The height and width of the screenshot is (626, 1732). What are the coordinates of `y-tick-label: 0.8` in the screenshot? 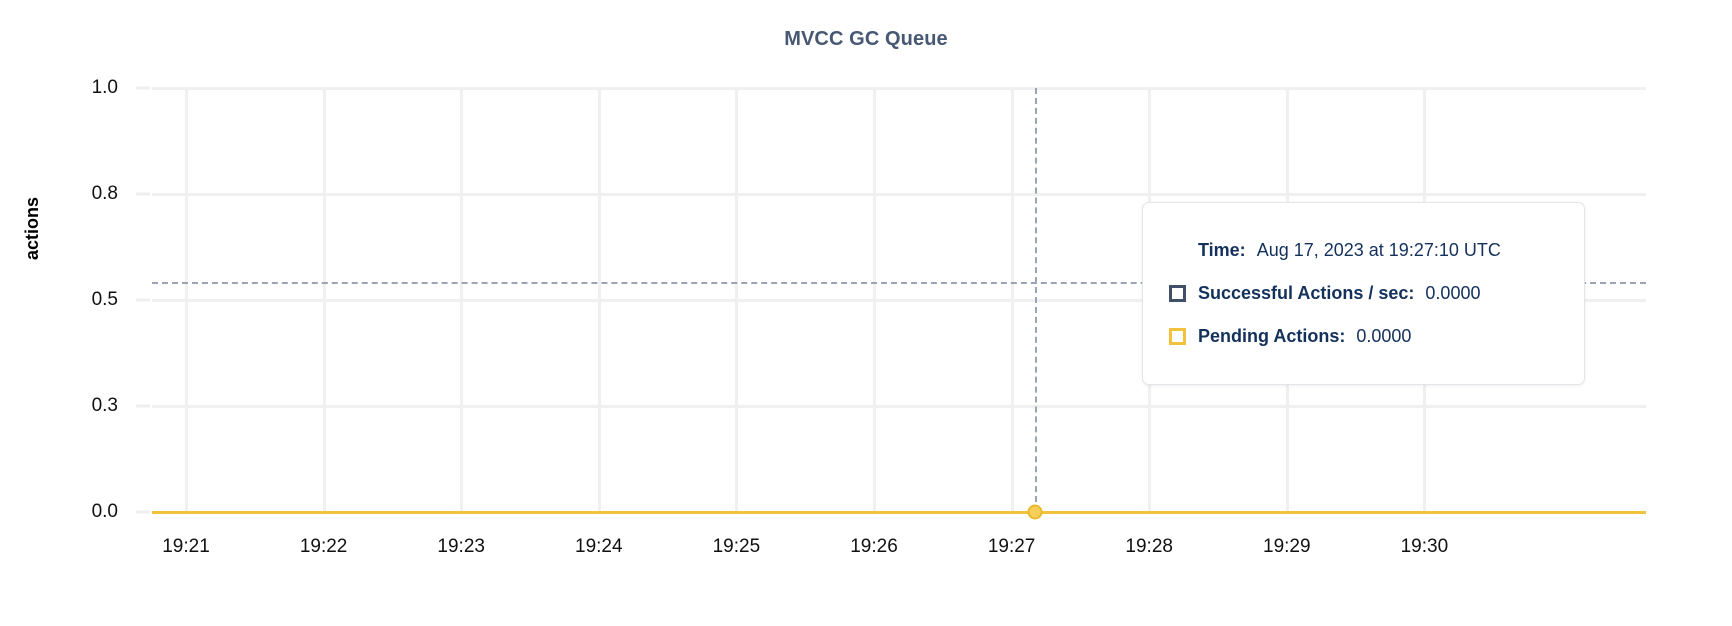 It's located at (104, 193).